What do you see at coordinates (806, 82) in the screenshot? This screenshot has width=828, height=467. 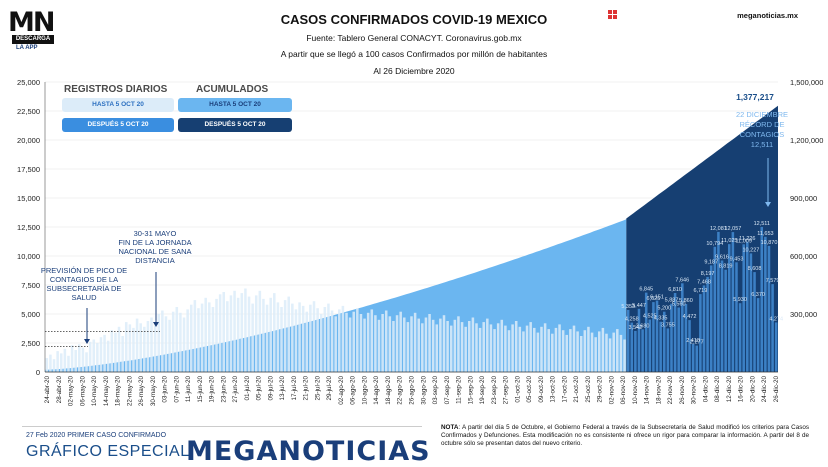 I see `y-right-tick-label: 1,500,000` at bounding box center [806, 82].